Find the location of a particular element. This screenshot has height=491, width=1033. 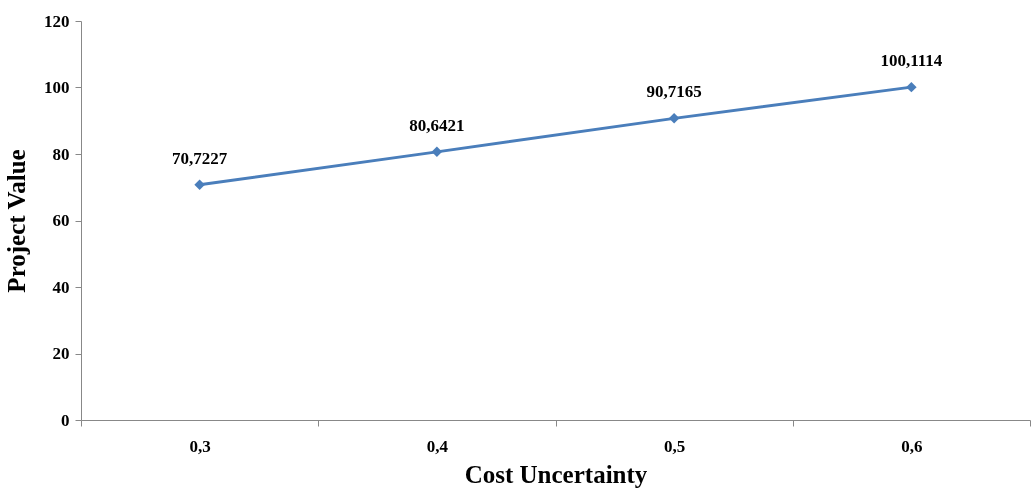

x-axis-title: Cost Uncertainty is located at coordinates (556, 474).